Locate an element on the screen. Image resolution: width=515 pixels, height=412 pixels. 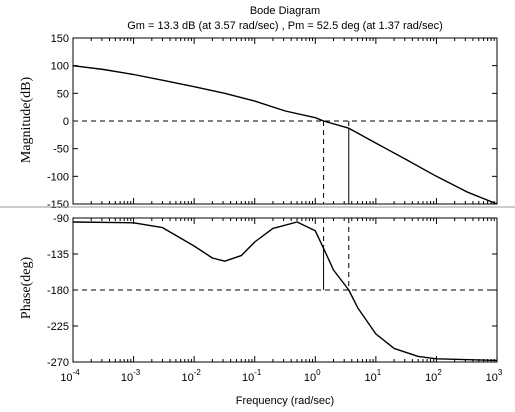
phase-x-tick-label: 10⁻¹ is located at coordinates (252, 376).